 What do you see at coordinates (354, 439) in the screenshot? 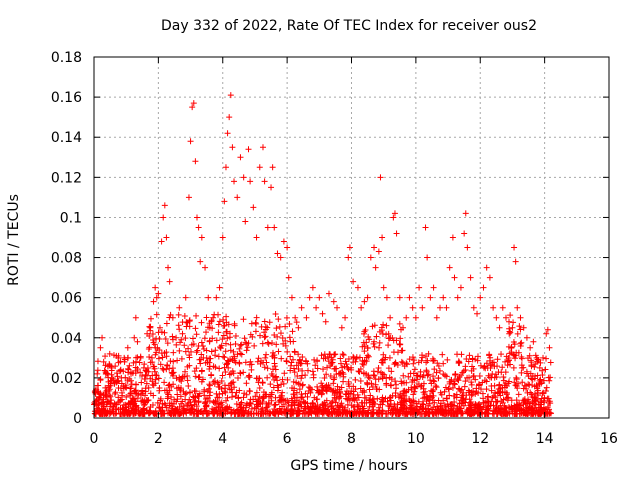
I see `x-axis-tick-labels: 0 2 4 6 8 10 12 14 16` at bounding box center [354, 439].